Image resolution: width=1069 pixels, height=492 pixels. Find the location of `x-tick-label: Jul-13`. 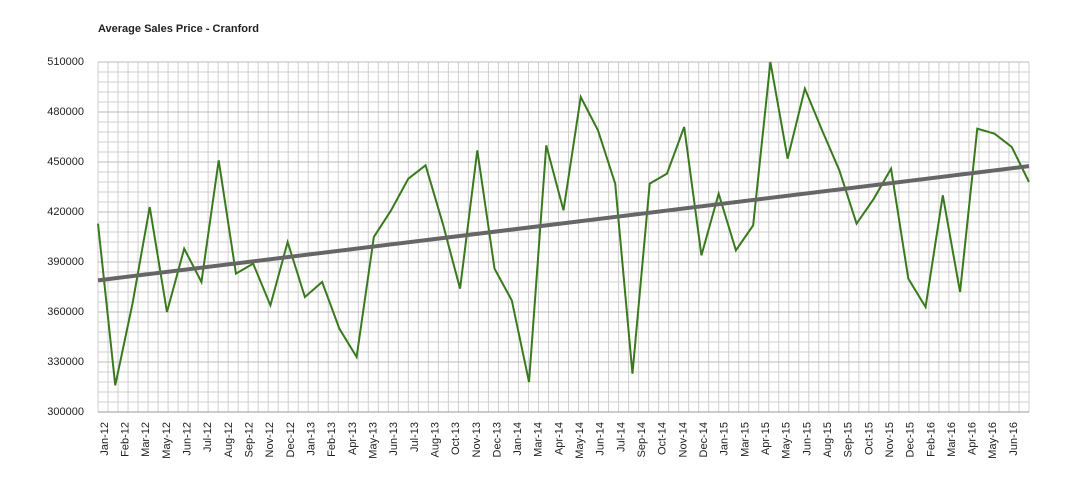

x-tick-label: Jul-13 is located at coordinates (415, 437).